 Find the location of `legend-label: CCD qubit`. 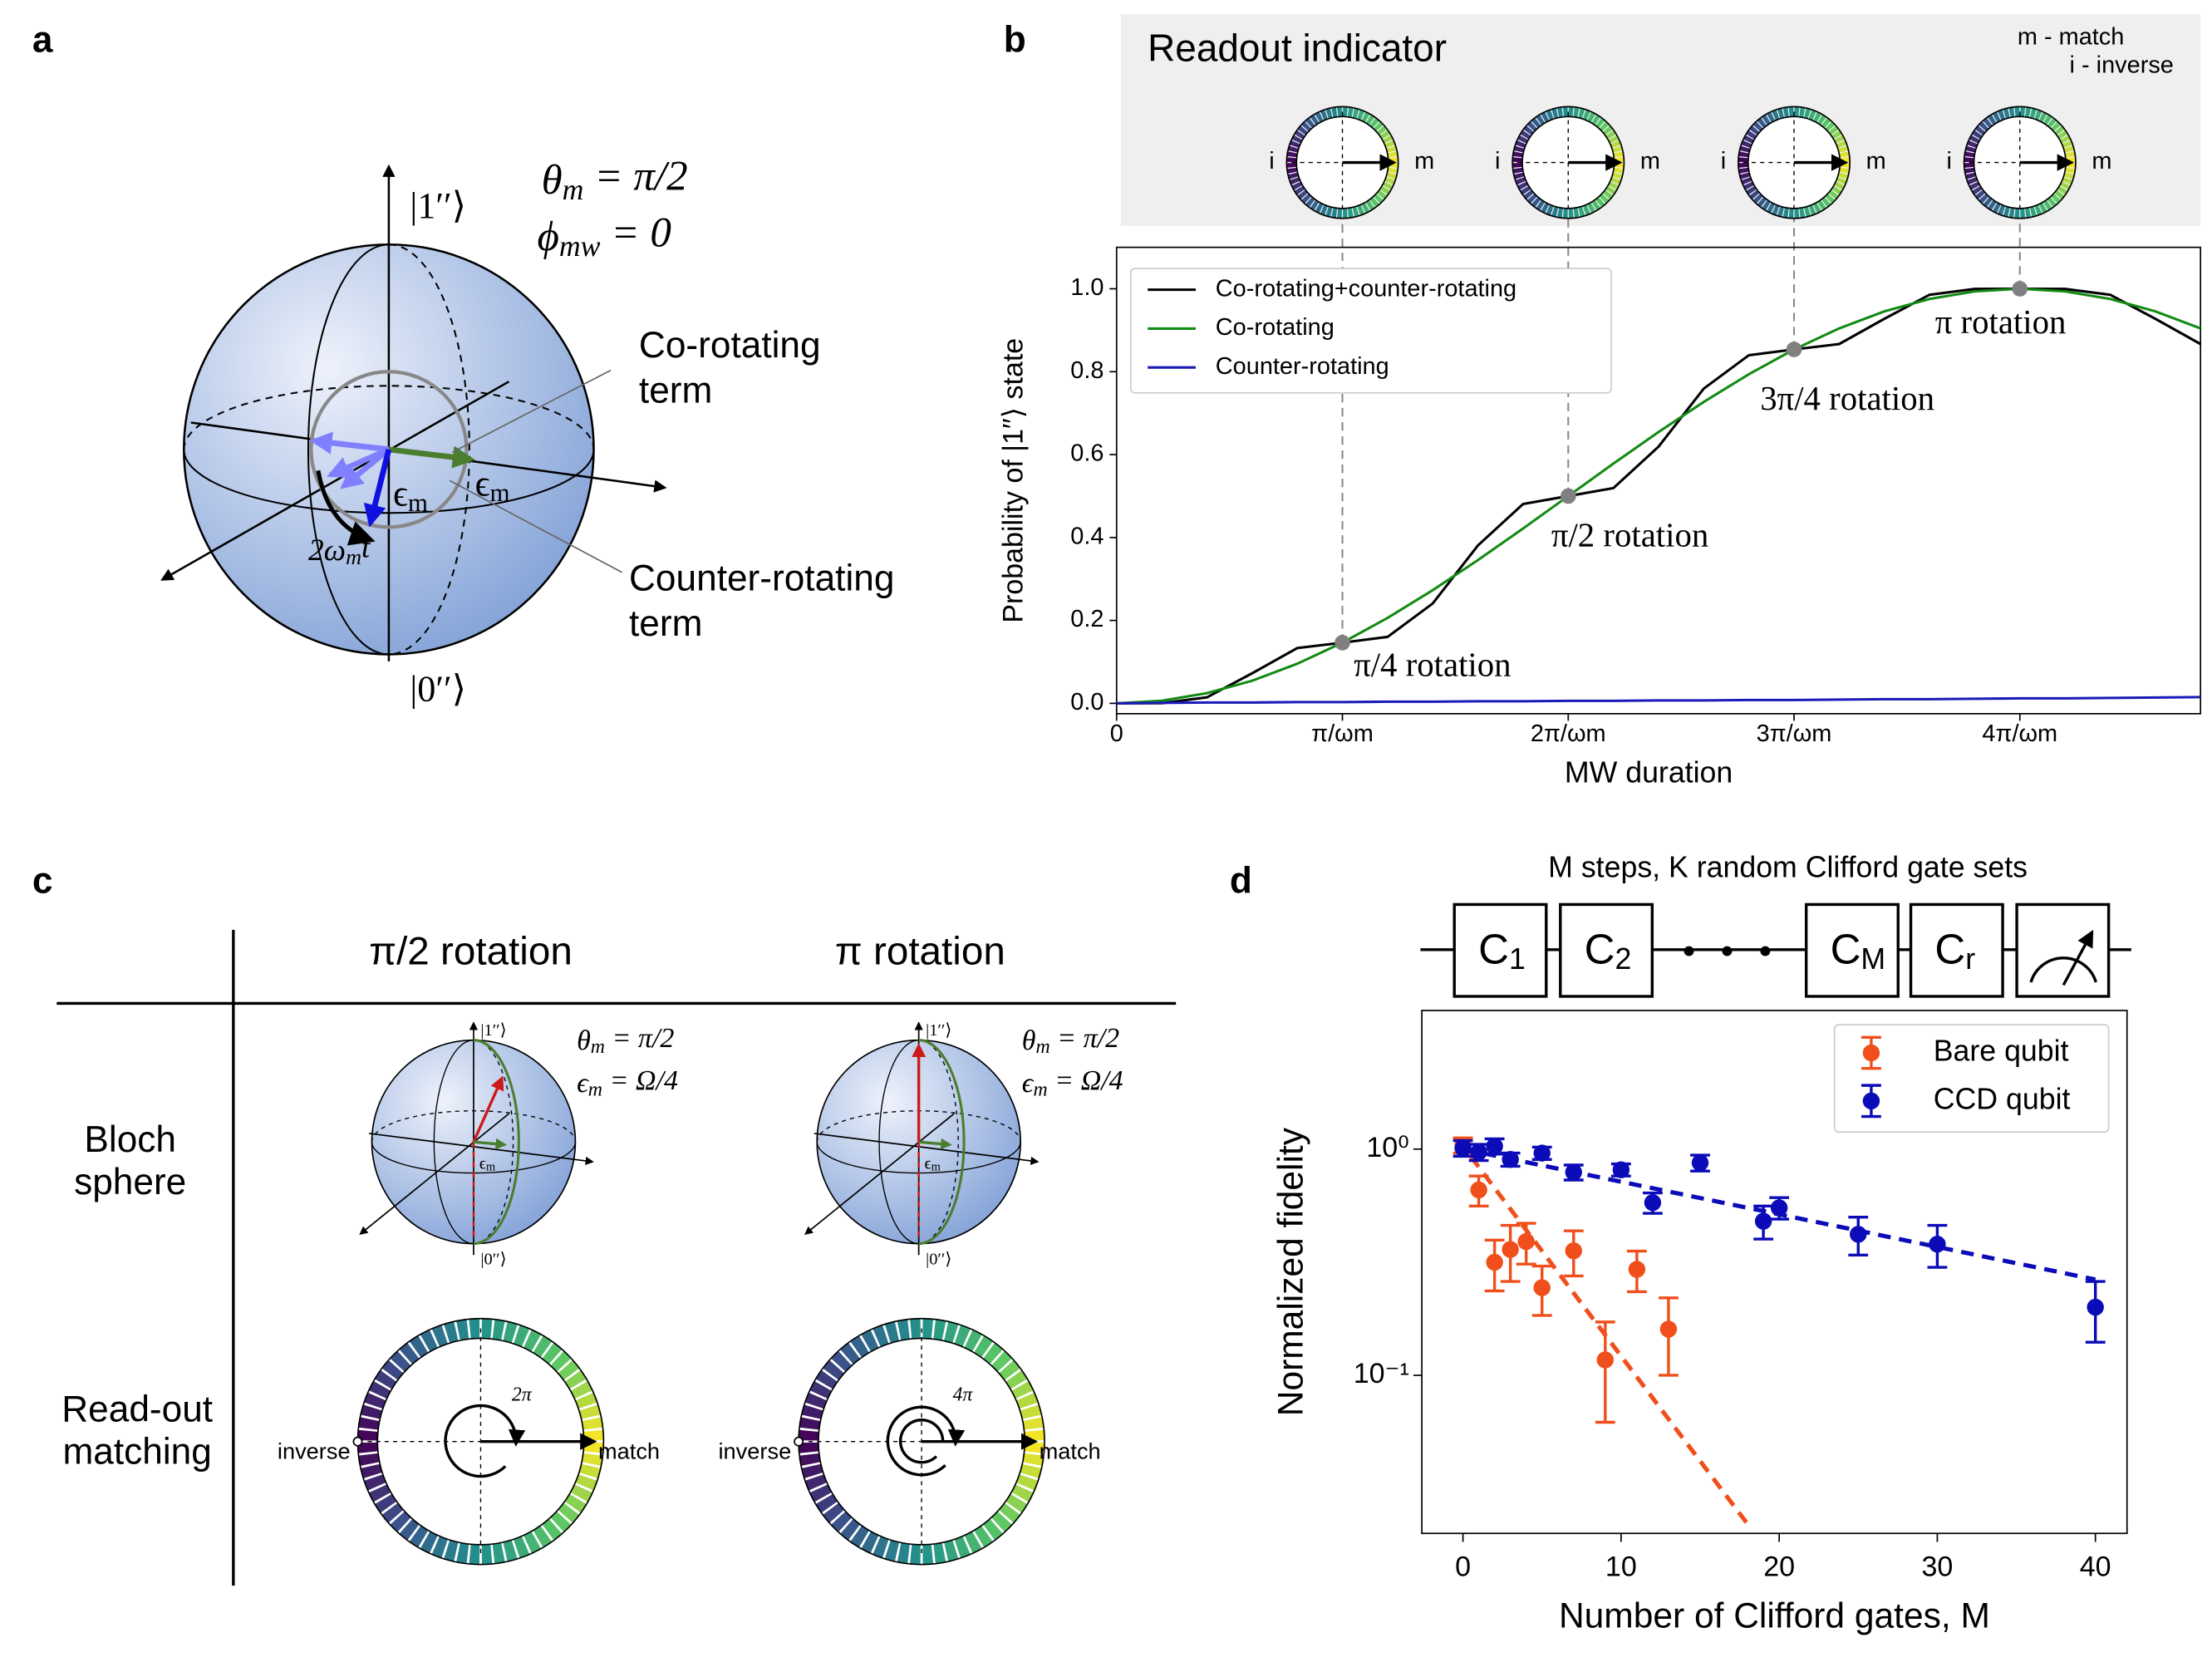

legend-label: CCD qubit is located at coordinates (2003, 1098).